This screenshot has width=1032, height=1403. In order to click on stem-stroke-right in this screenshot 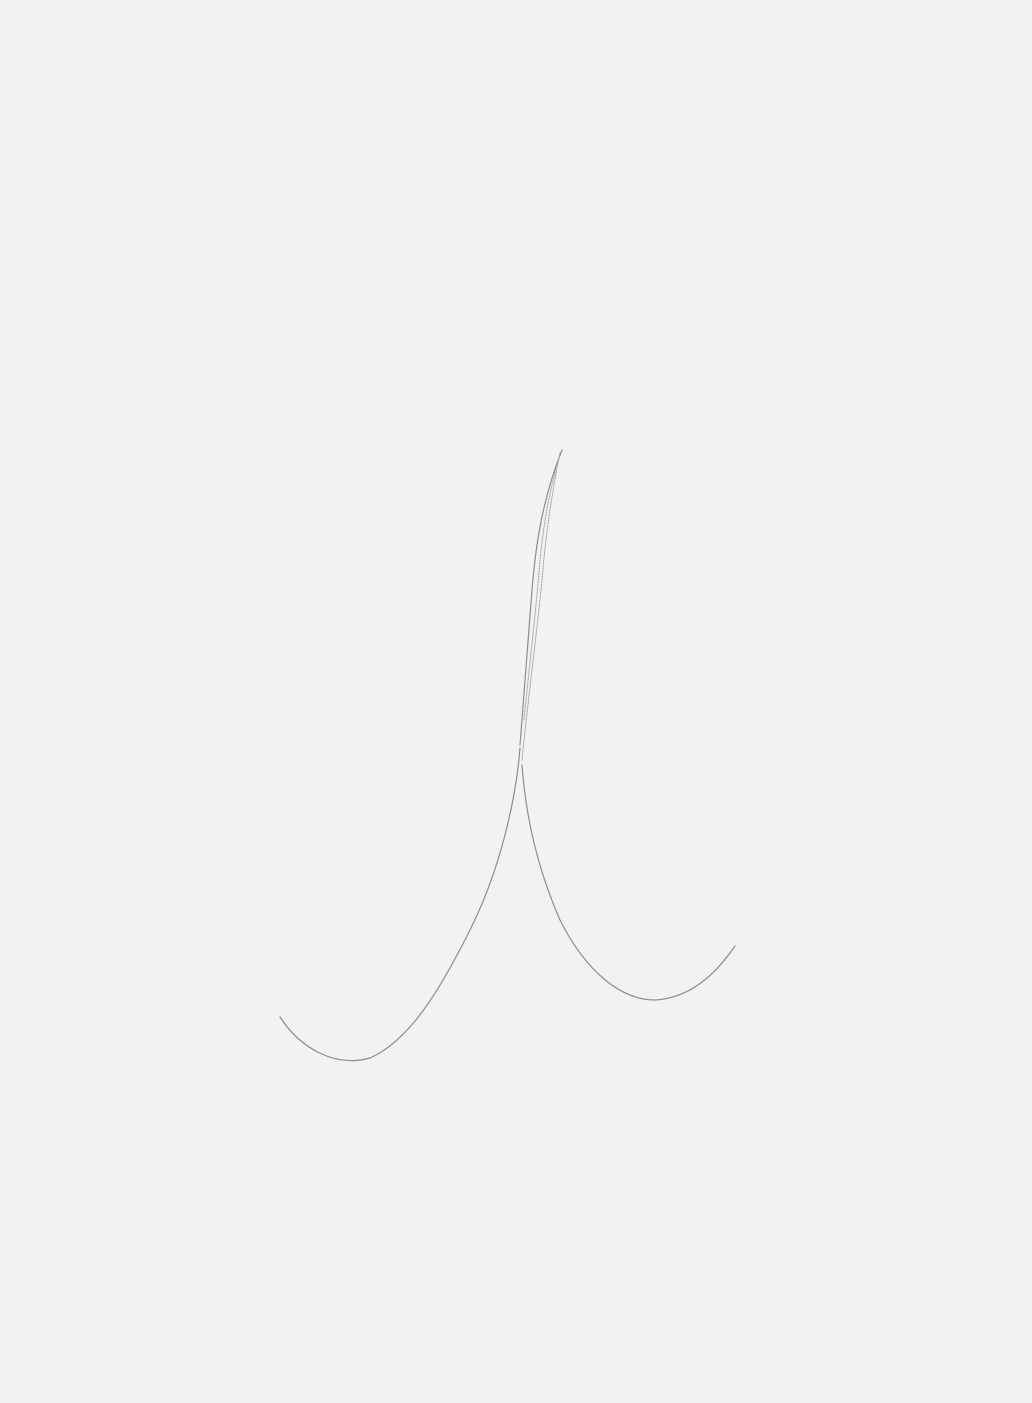, I will do `click(541, 606)`.